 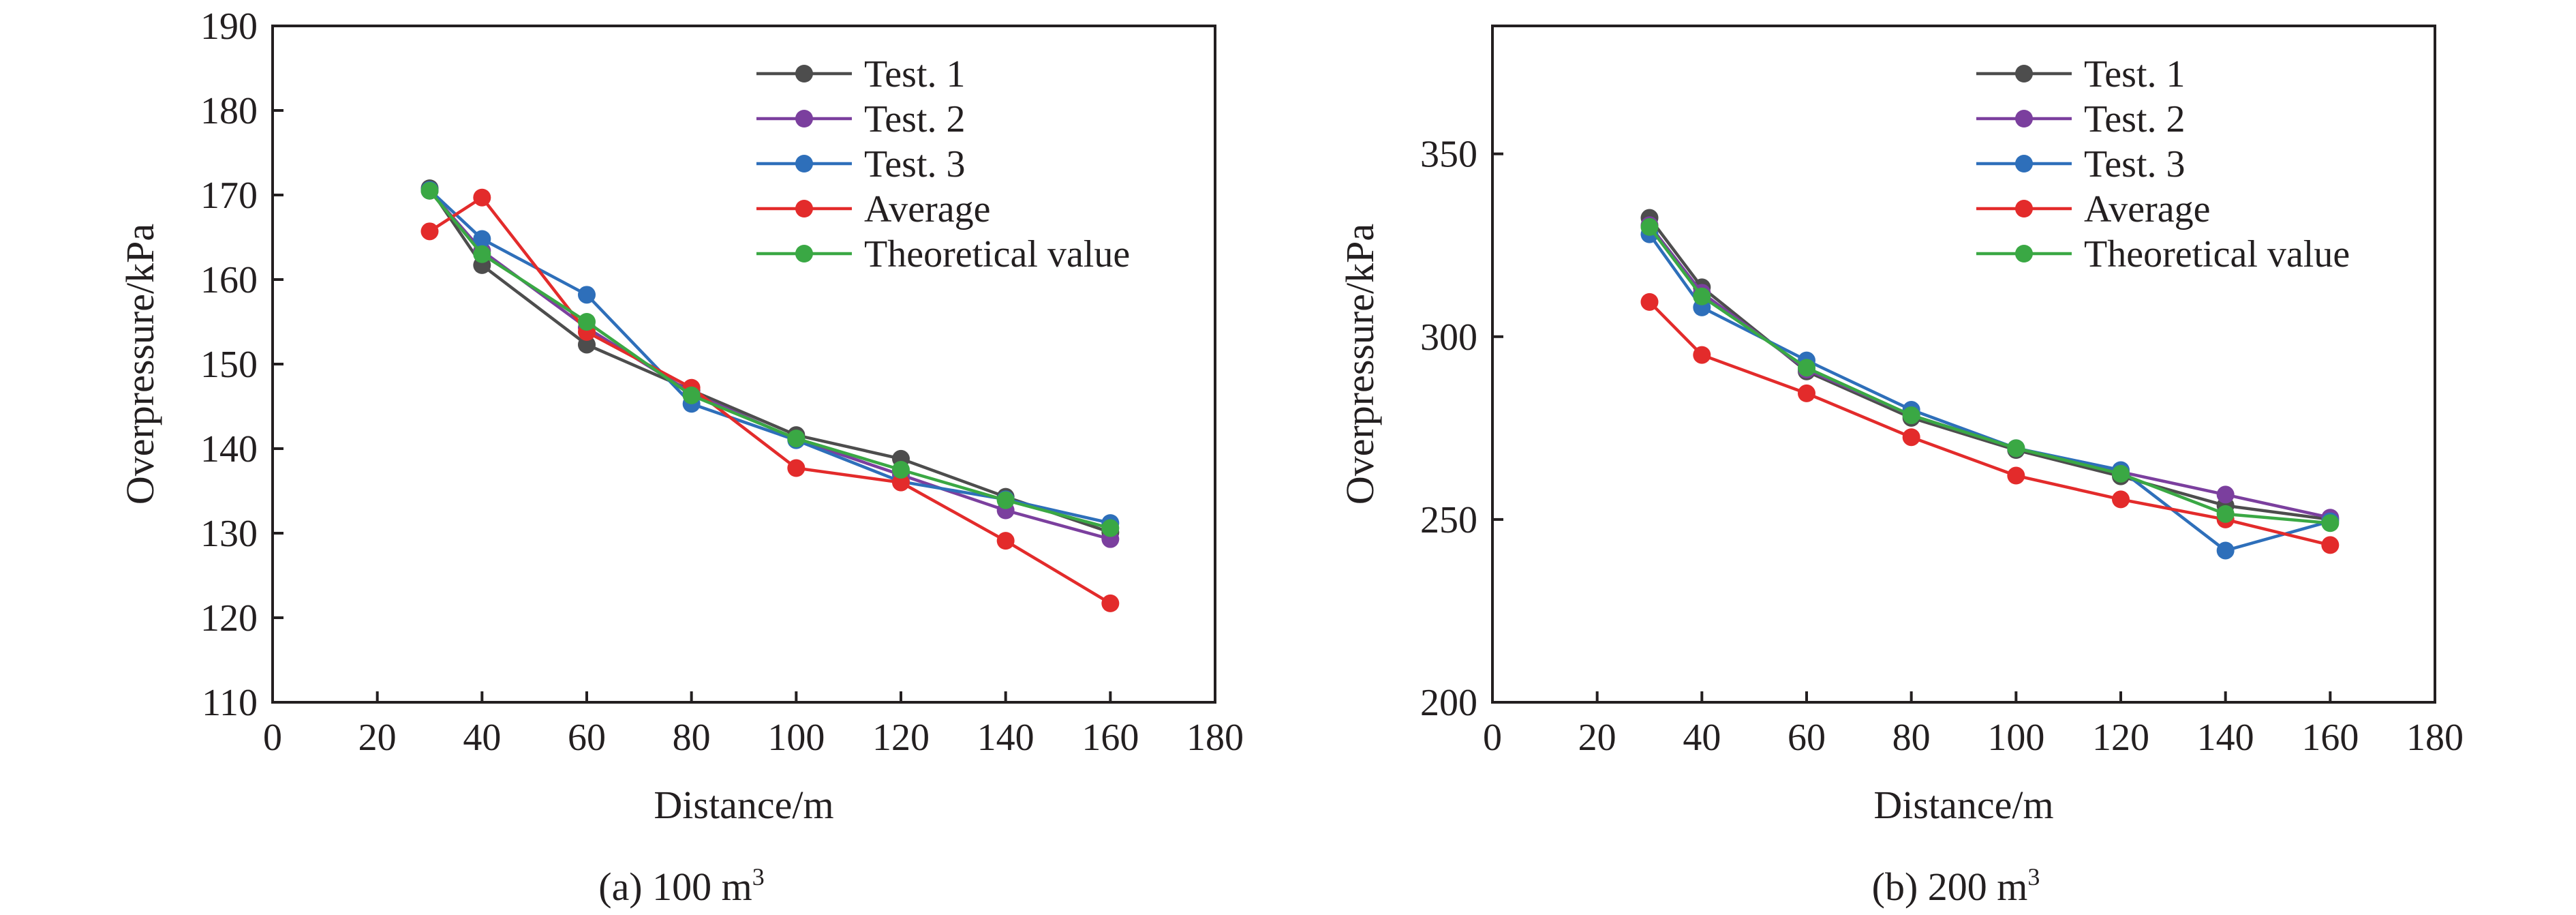 What do you see at coordinates (229, 111) in the screenshot?
I see `y-tick-label: 180` at bounding box center [229, 111].